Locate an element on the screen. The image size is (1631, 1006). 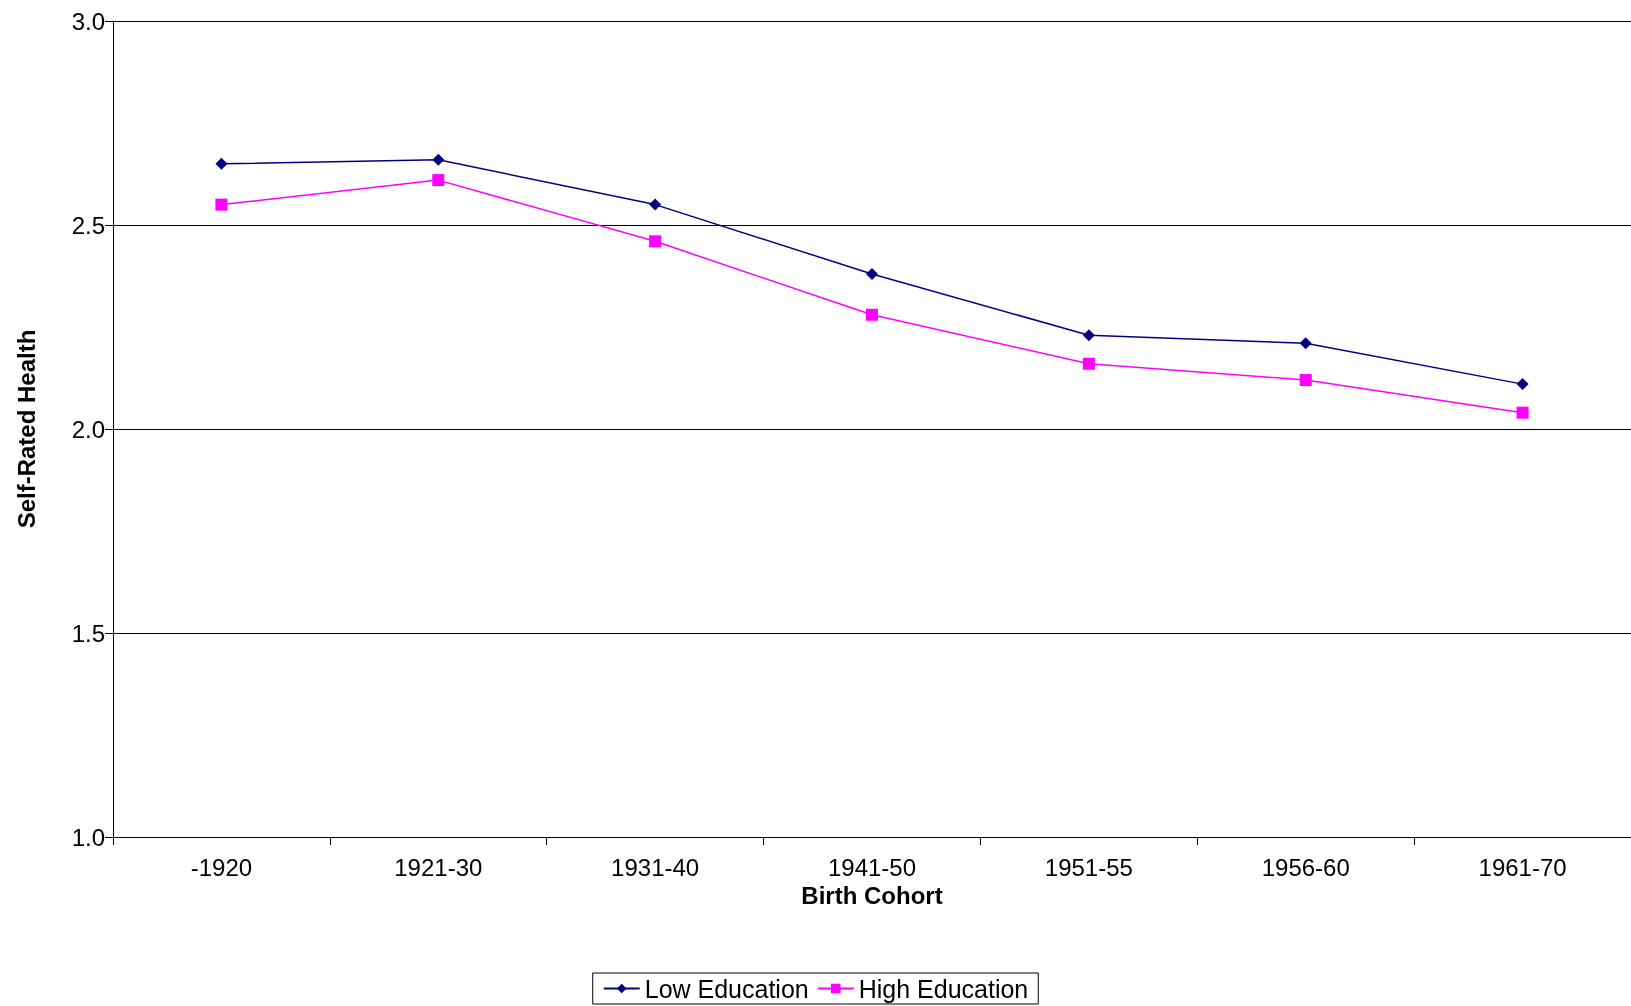
legend-label: Low Education is located at coordinates (726, 988).